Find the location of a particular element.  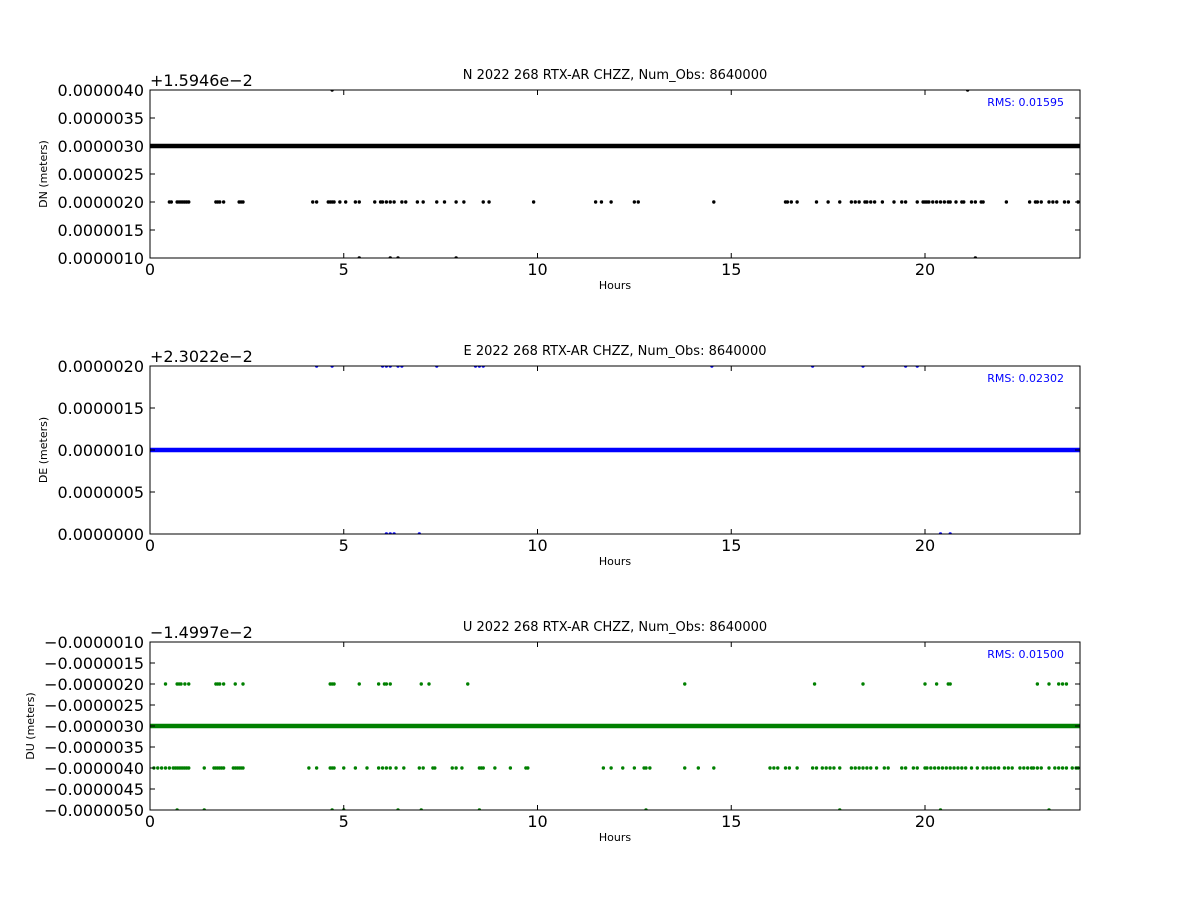

y-tick-label: −0.0000035 is located at coordinates (94, 747).